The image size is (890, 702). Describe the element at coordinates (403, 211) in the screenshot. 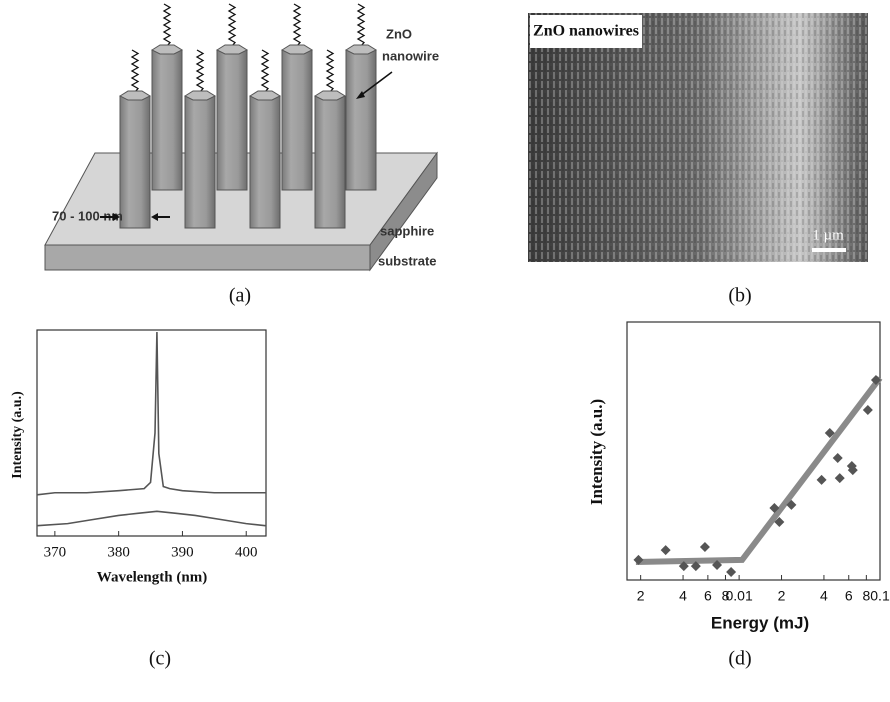

I see `substrate-side` at that location.